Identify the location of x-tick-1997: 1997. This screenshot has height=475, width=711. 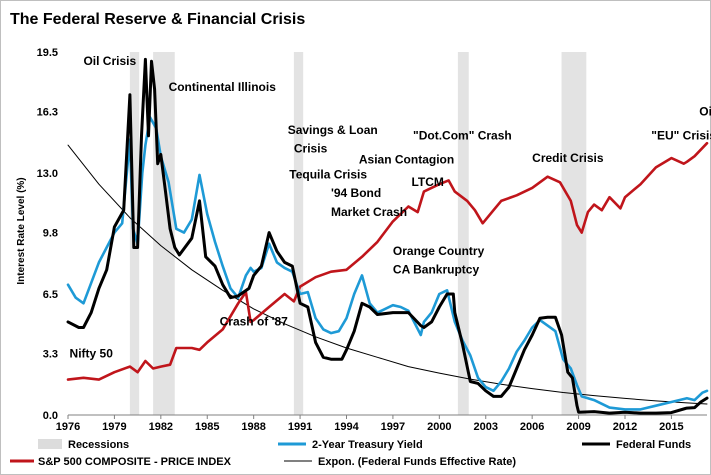
(393, 427).